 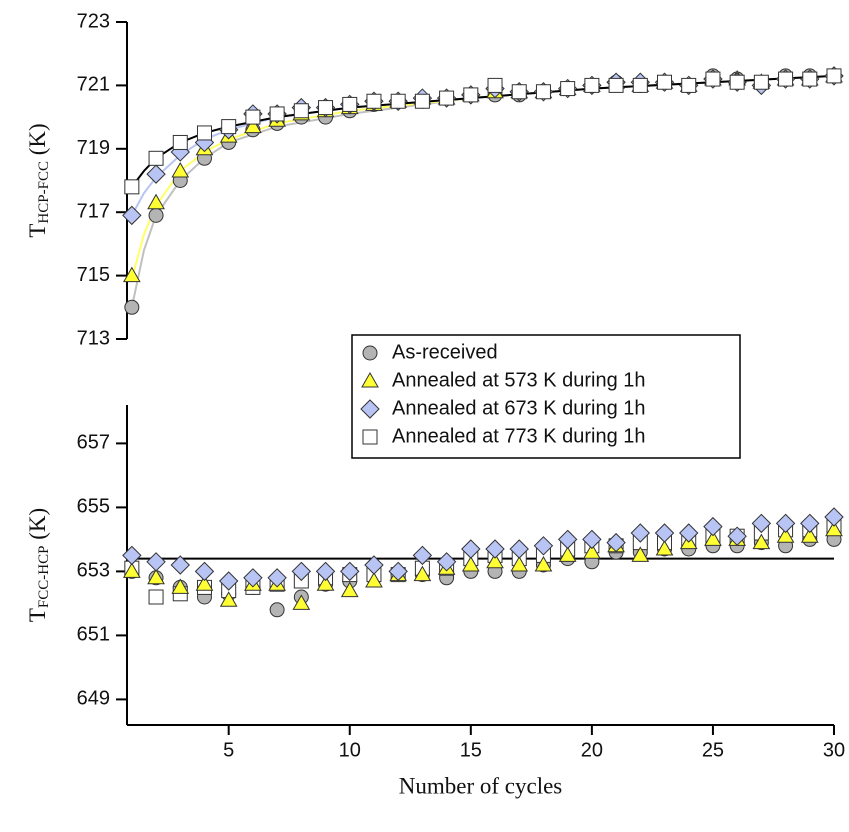 I want to click on y-tick-label: 649, so click(x=93, y=699).